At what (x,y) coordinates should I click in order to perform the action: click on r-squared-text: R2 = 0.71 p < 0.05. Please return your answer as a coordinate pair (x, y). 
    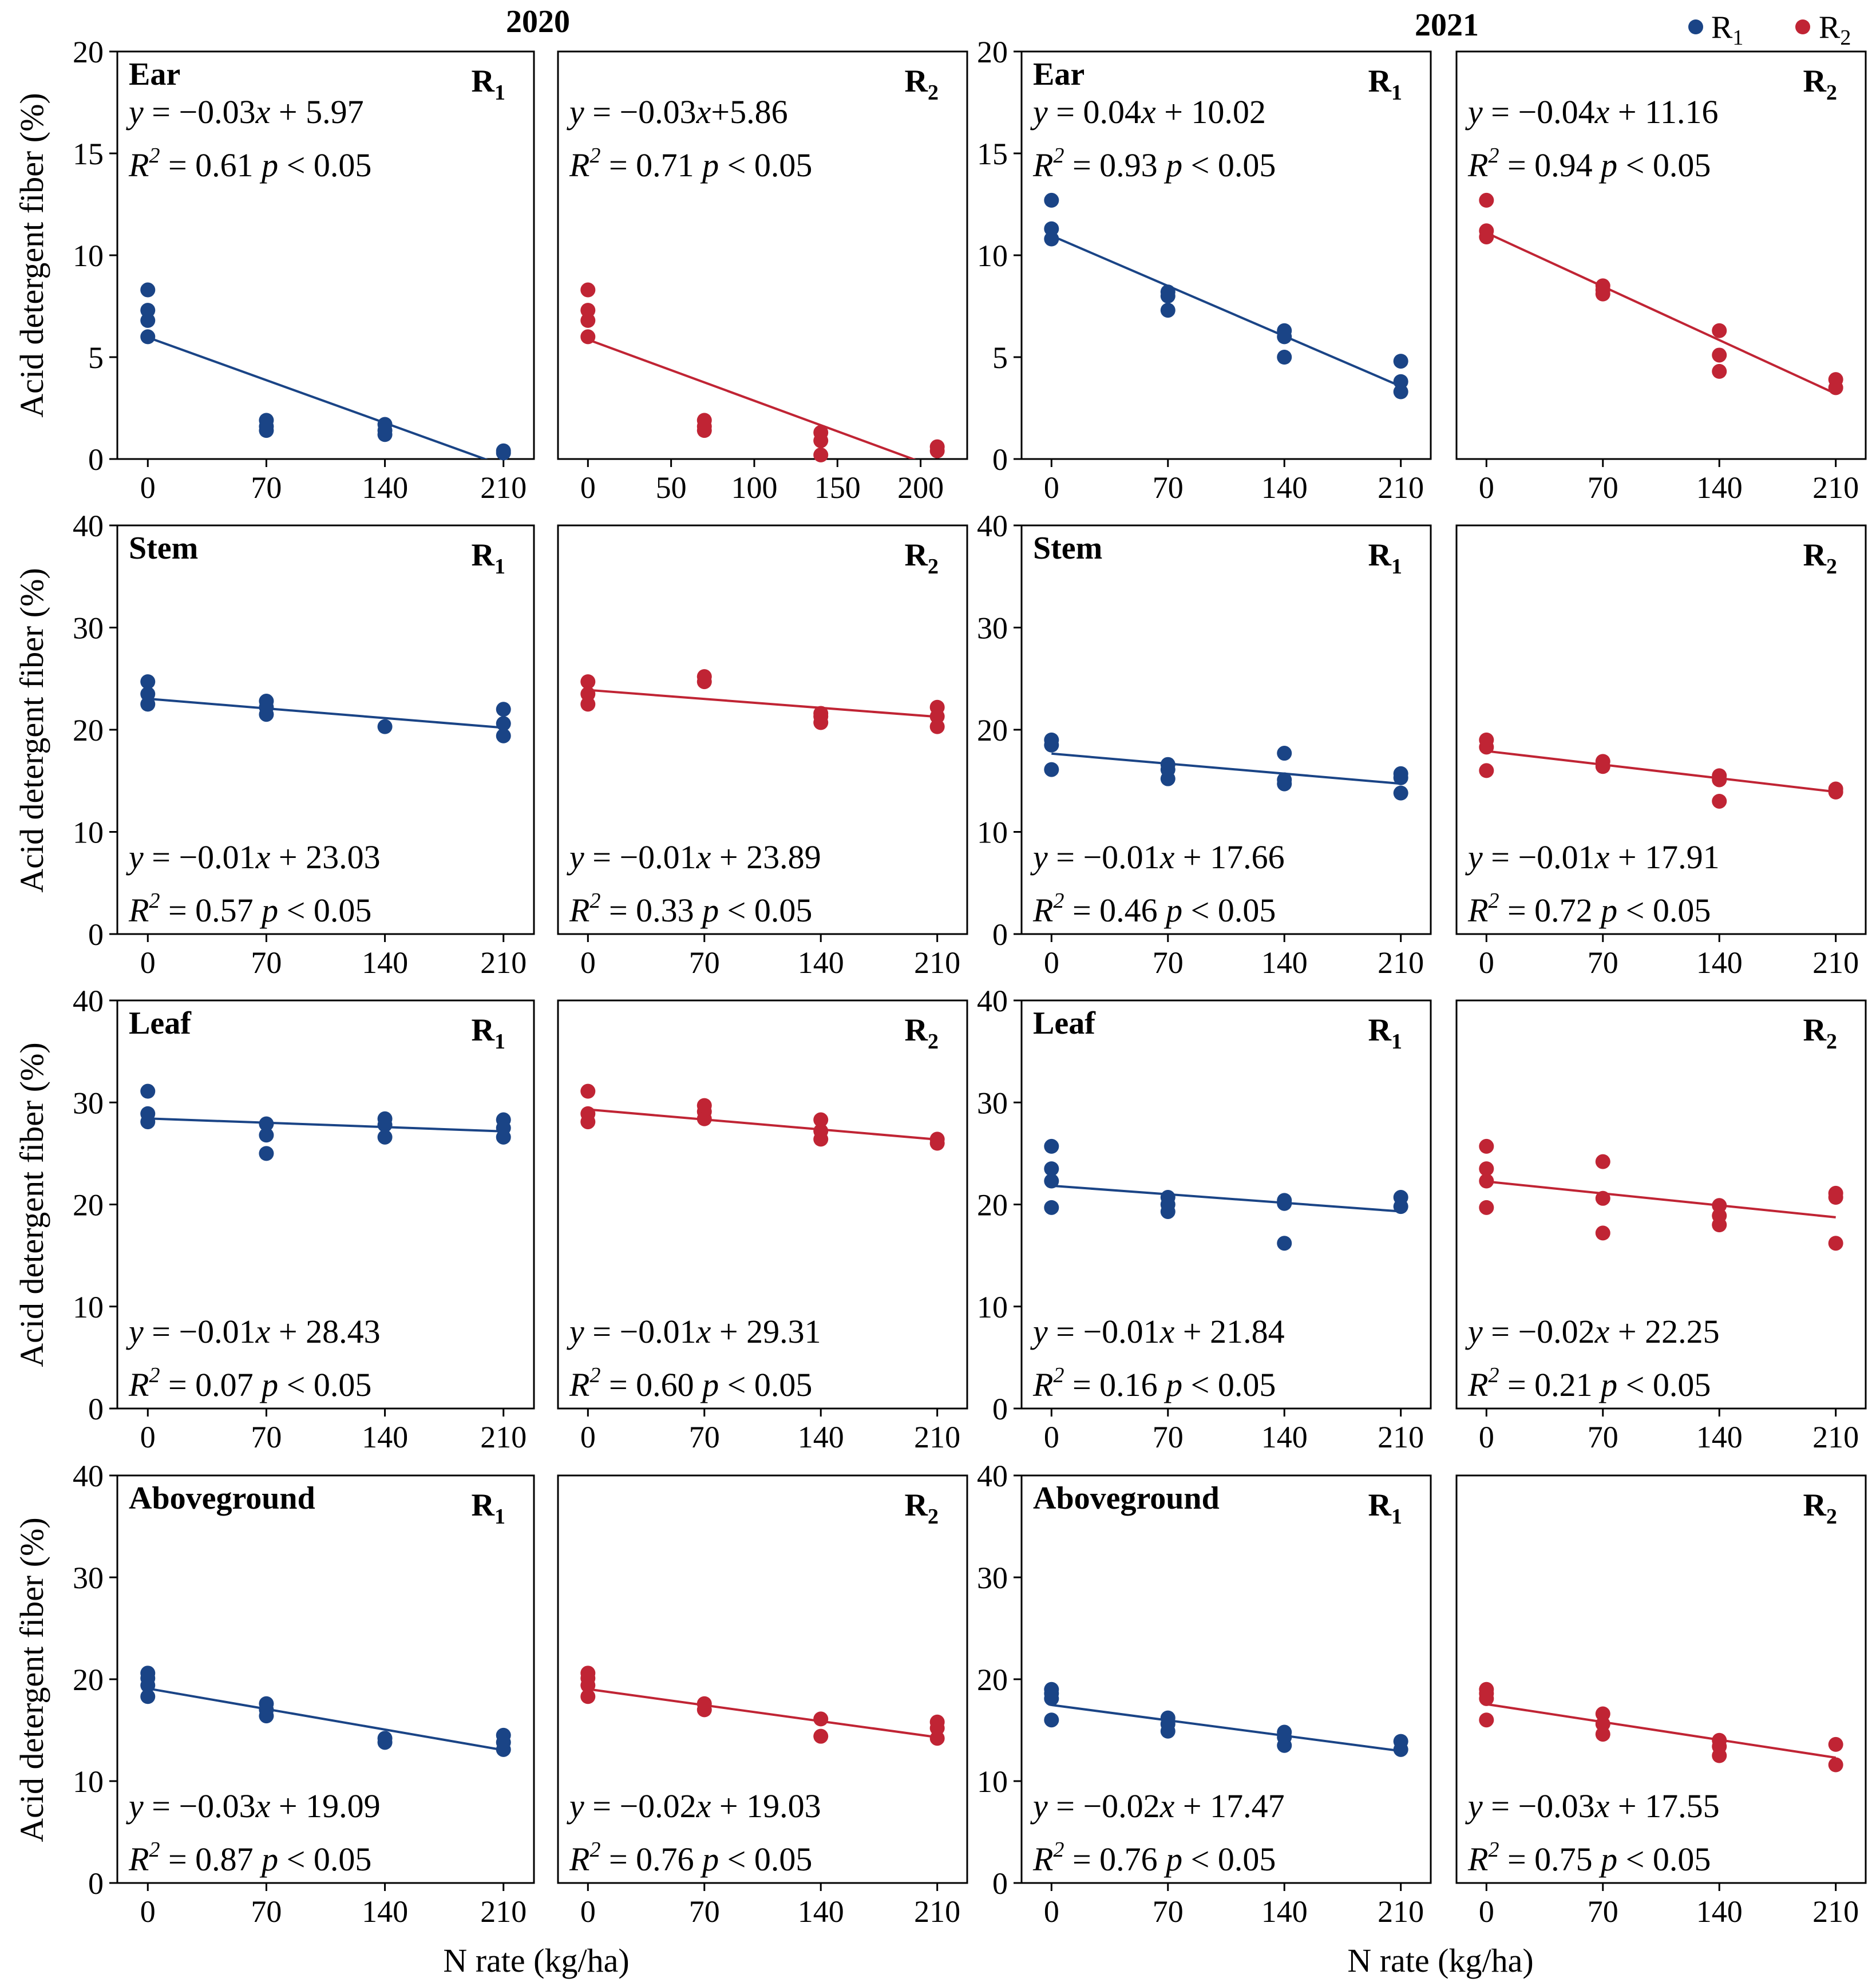
    Looking at the image, I should click on (691, 164).